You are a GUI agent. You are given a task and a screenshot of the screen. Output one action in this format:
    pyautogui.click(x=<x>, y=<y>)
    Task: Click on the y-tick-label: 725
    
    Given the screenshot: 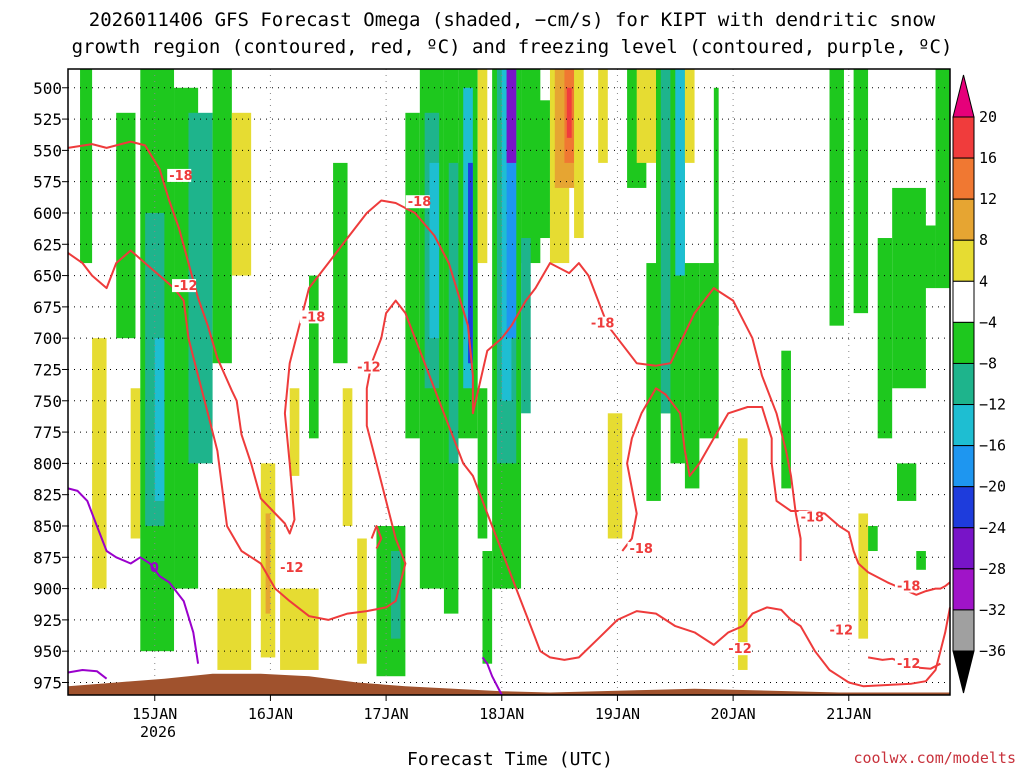 What is the action you would take?
    pyautogui.click(x=47, y=369)
    